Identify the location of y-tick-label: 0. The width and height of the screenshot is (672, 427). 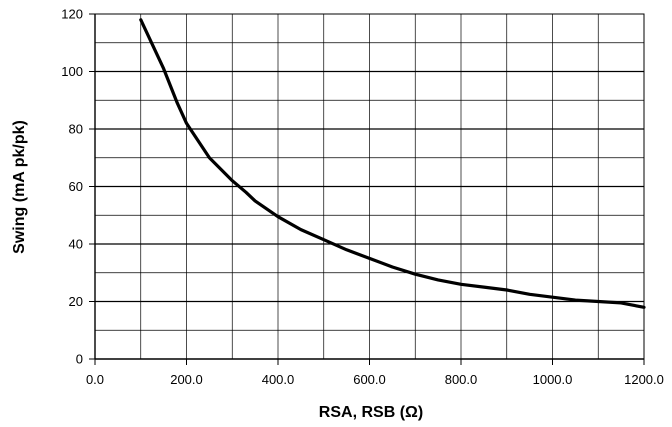
(79, 359).